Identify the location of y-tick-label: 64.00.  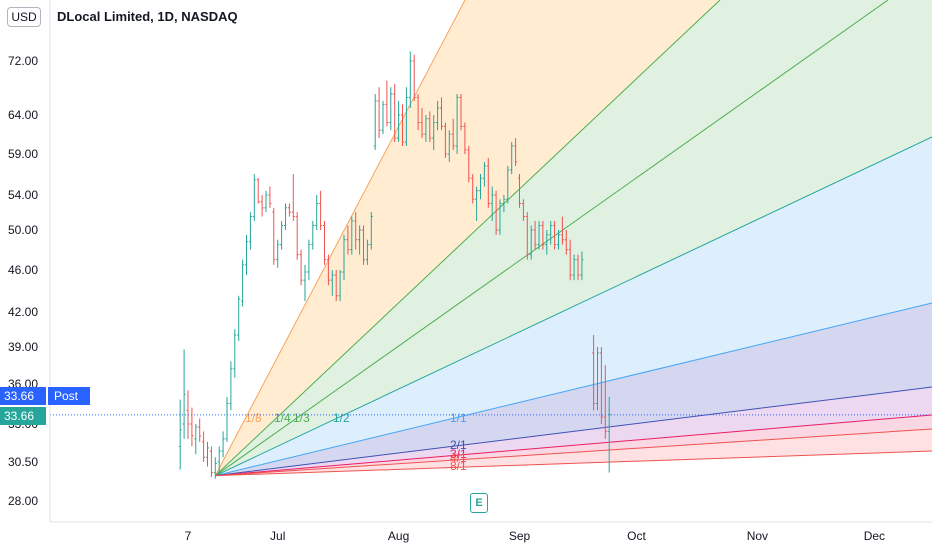
(23, 115).